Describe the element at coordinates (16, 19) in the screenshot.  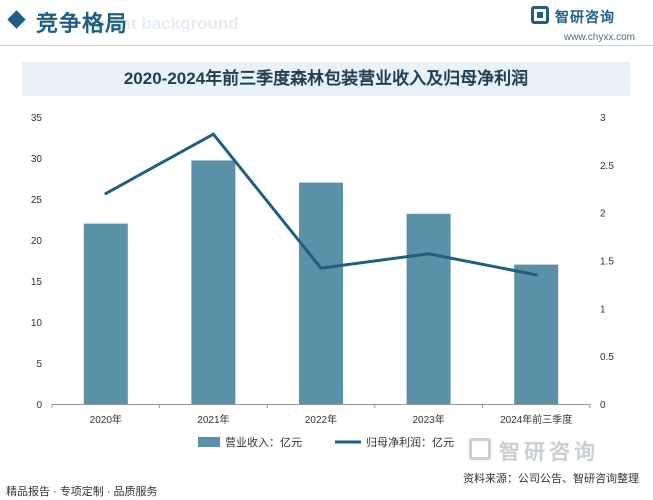
I see `diamond-icon` at that location.